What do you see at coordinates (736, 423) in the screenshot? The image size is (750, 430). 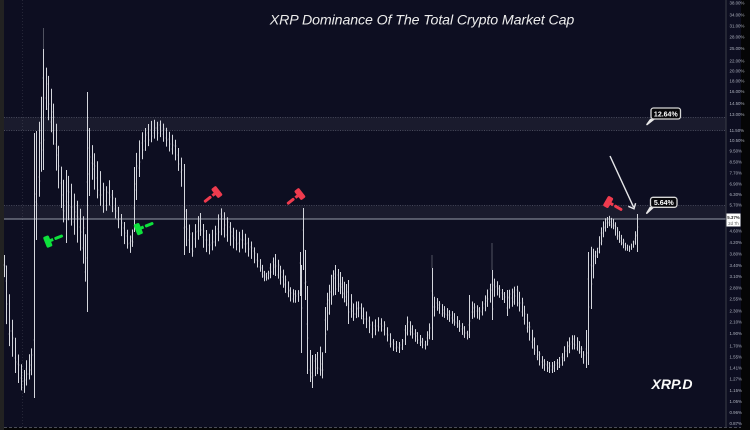 I see `svg-text: 0.87%` at bounding box center [736, 423].